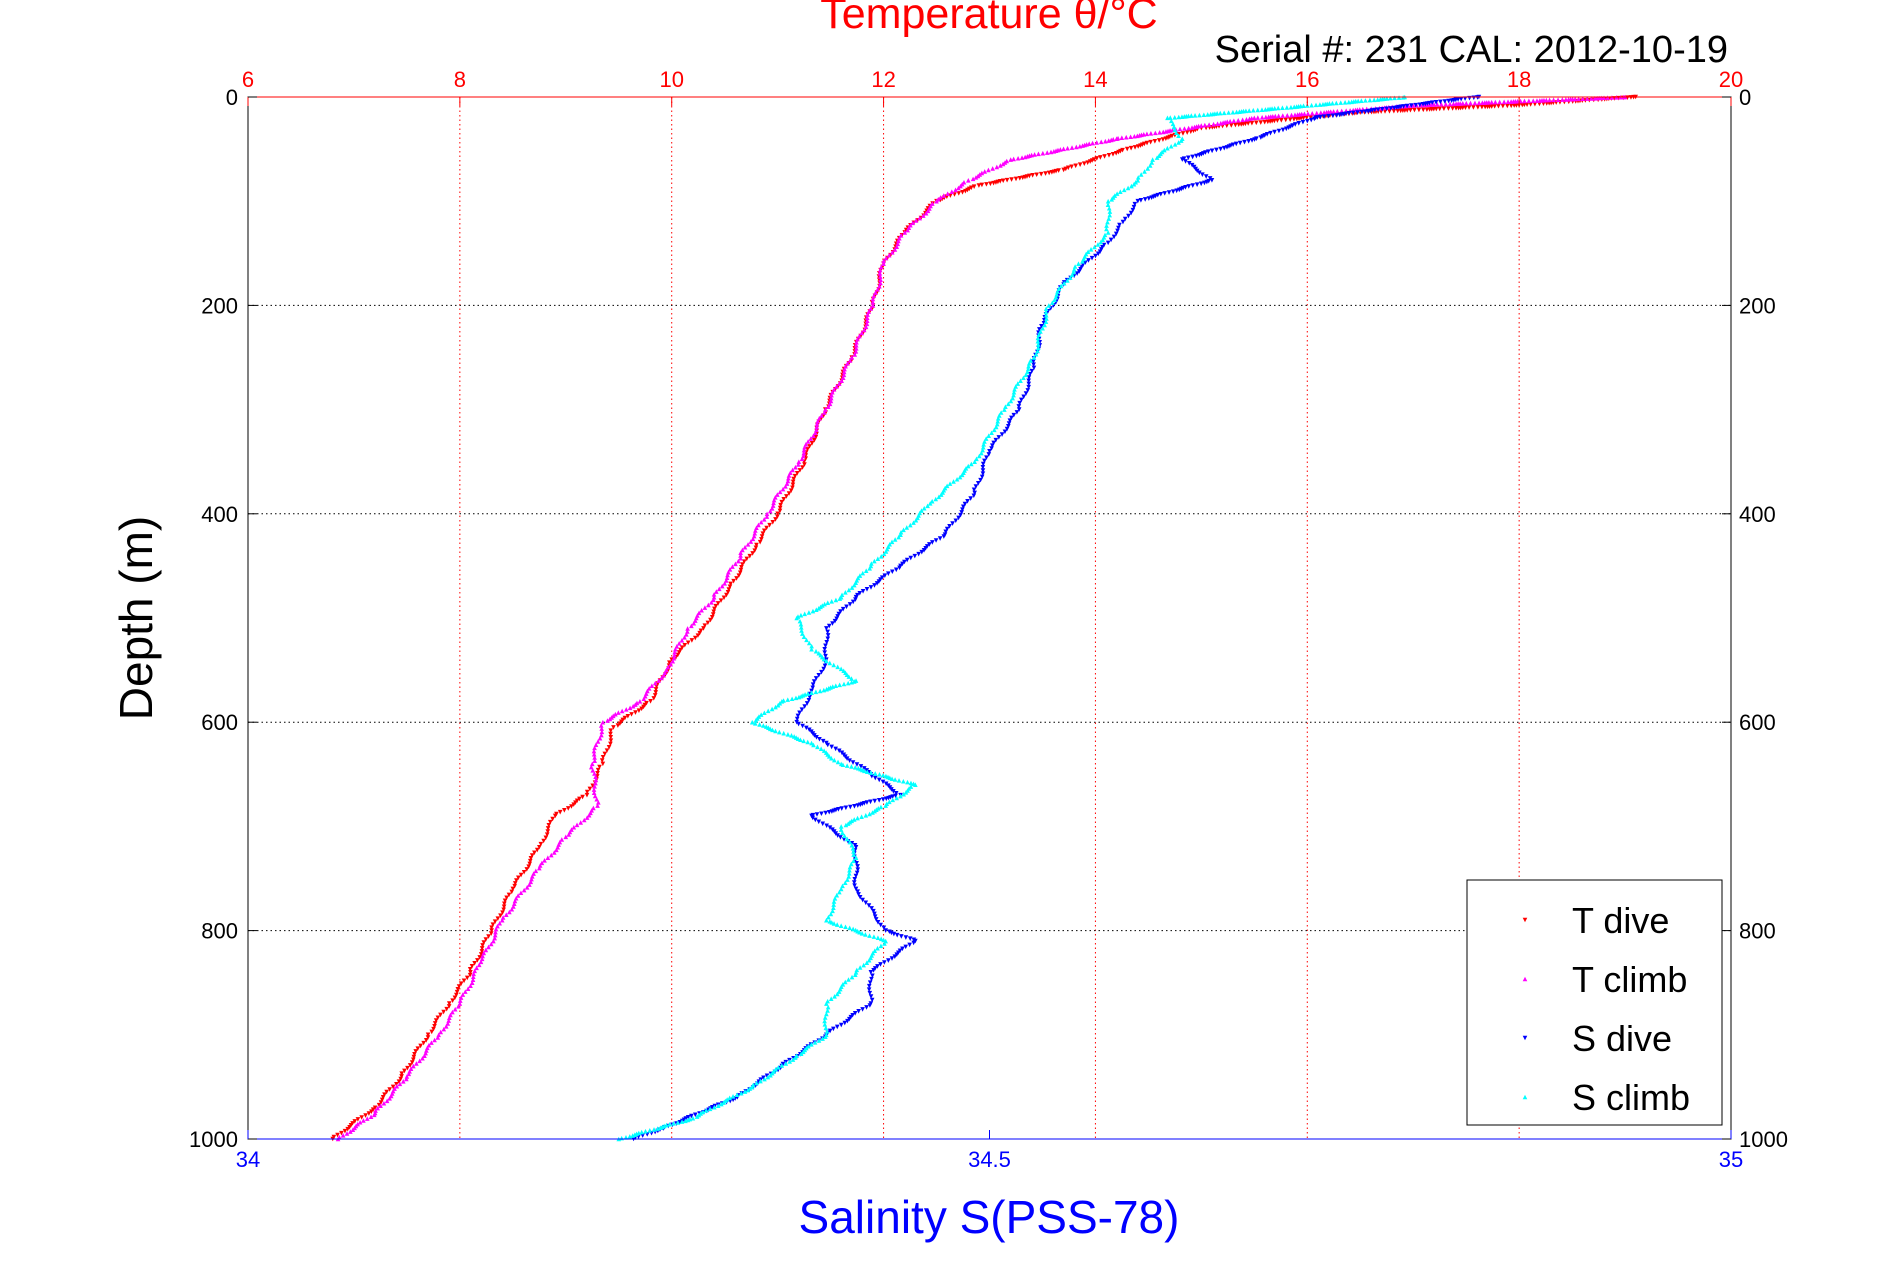  Describe the element at coordinates (671, 79) in the screenshot. I see `tick-label-temperature: 10` at that location.